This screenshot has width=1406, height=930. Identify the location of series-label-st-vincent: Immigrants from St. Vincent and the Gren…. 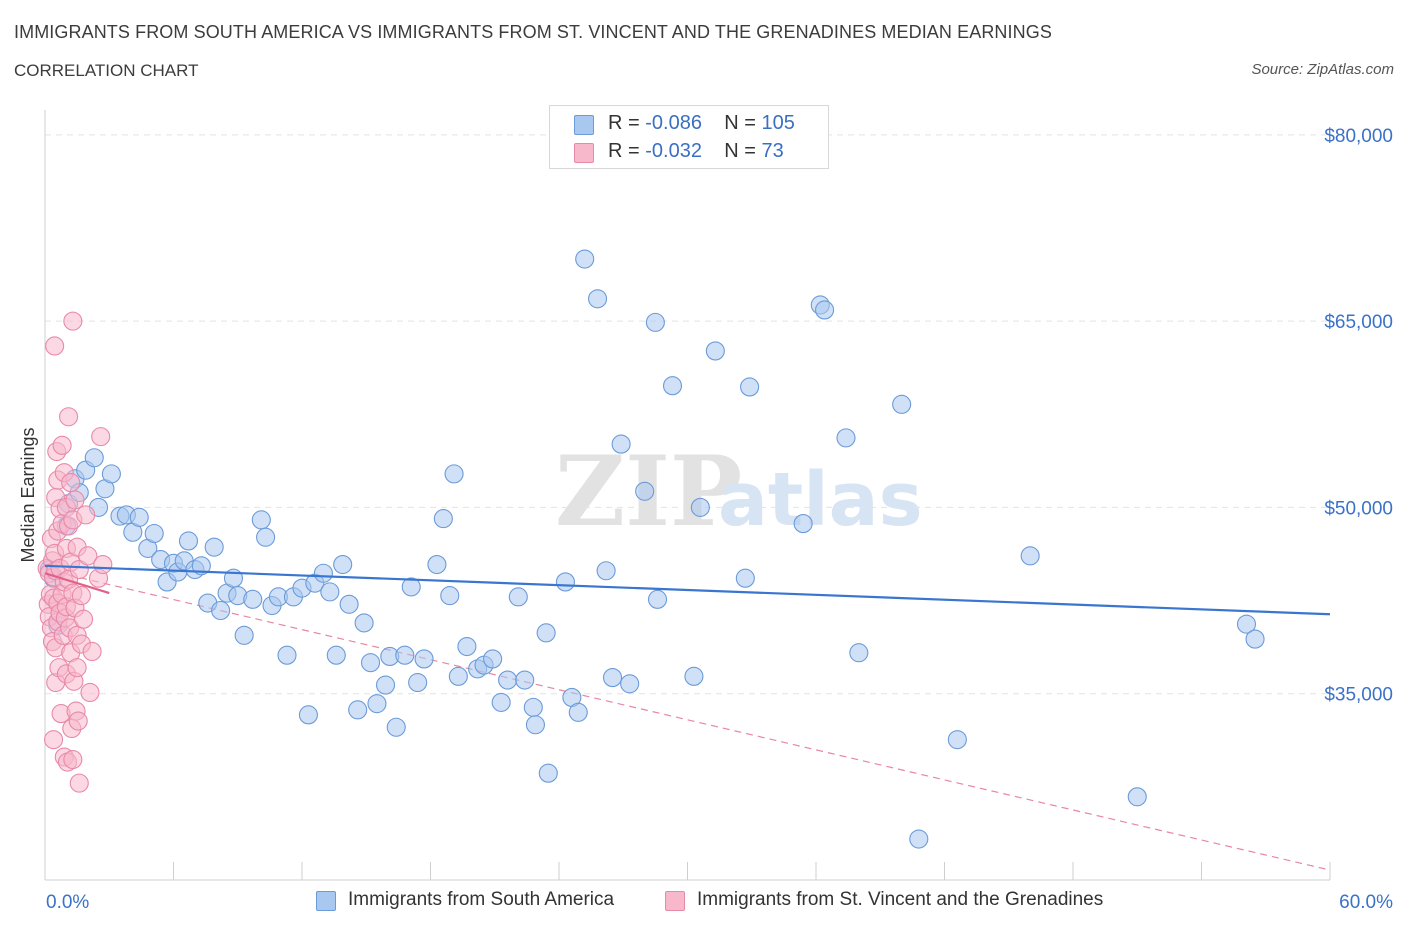
(900, 899).